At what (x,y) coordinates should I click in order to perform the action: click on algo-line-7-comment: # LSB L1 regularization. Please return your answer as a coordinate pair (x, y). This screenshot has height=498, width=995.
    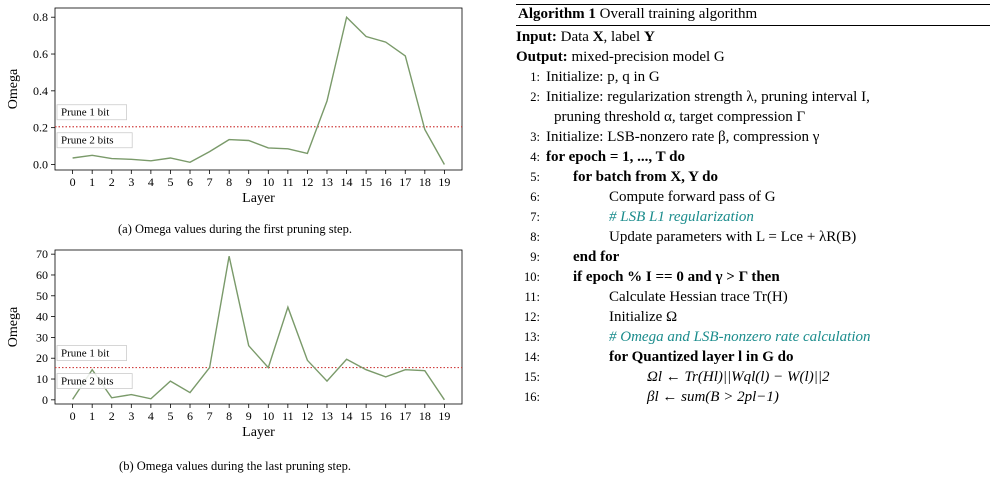
    Looking at the image, I should click on (681, 217).